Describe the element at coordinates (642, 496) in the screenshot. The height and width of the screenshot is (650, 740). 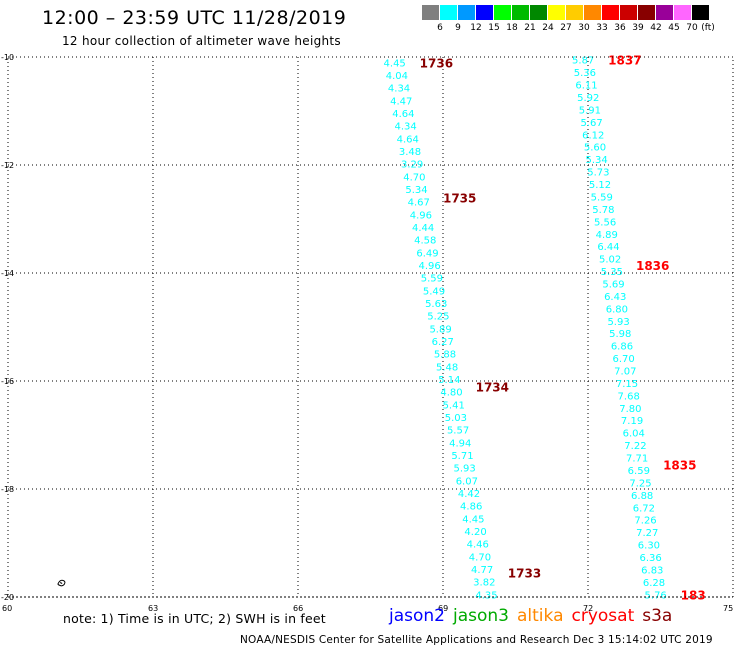
I see `swh-value-label: 6.88` at that location.